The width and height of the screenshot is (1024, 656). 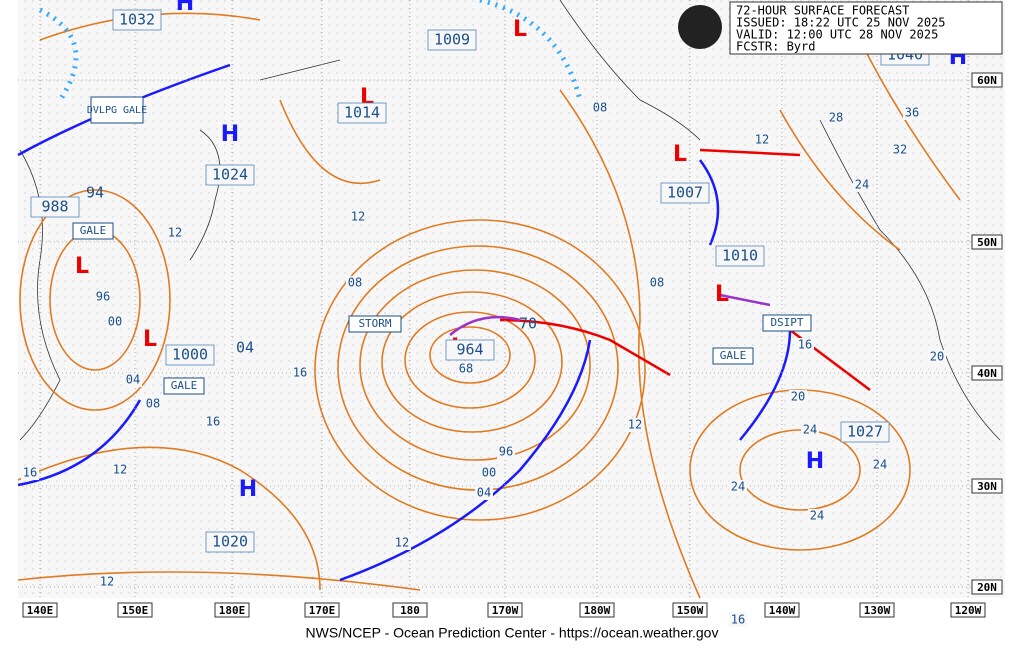 I want to click on isobar-label: 32, so click(x=900, y=150).